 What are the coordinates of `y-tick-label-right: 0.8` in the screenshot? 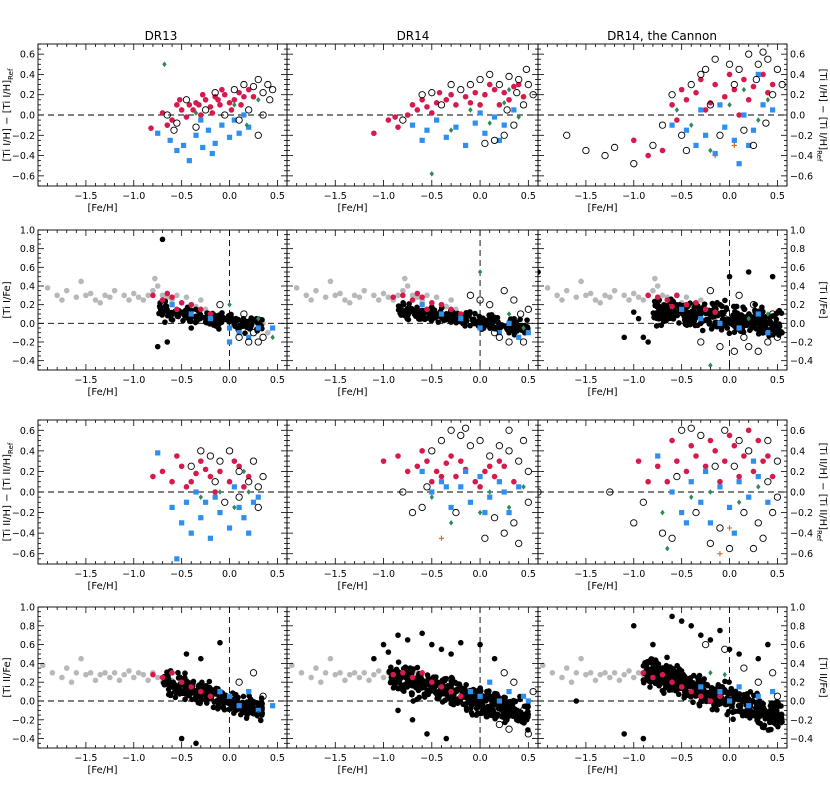 It's located at (797, 249).